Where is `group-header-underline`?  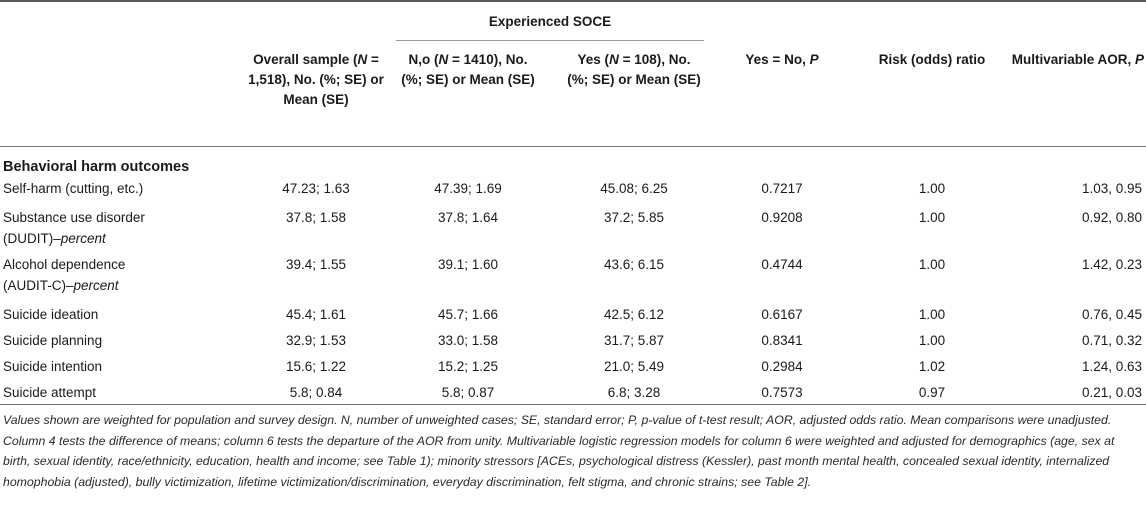
group-header-underline is located at coordinates (550, 40).